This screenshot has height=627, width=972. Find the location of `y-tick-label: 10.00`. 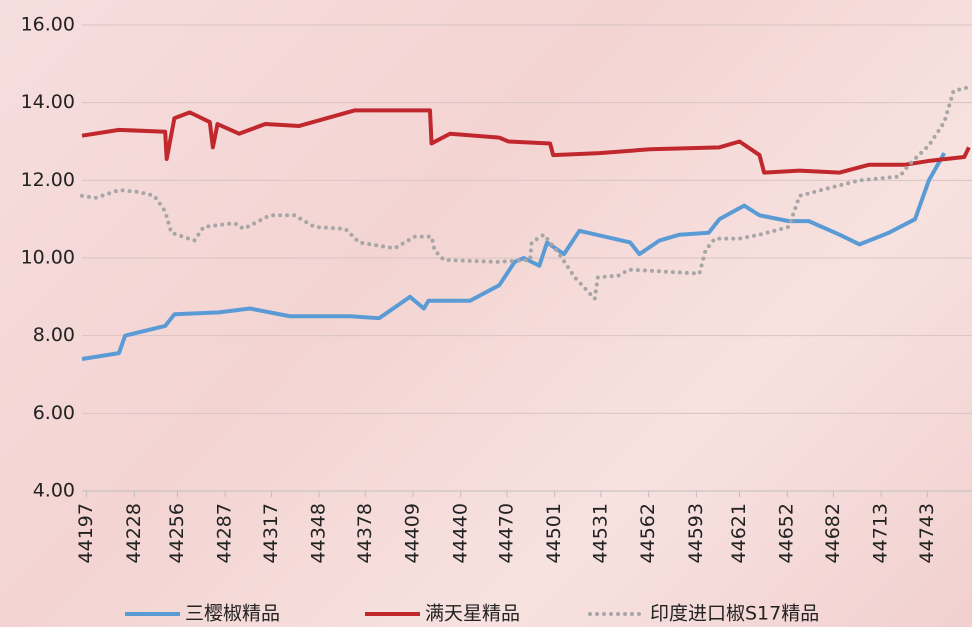

y-tick-label: 10.00 is located at coordinates (48, 258).